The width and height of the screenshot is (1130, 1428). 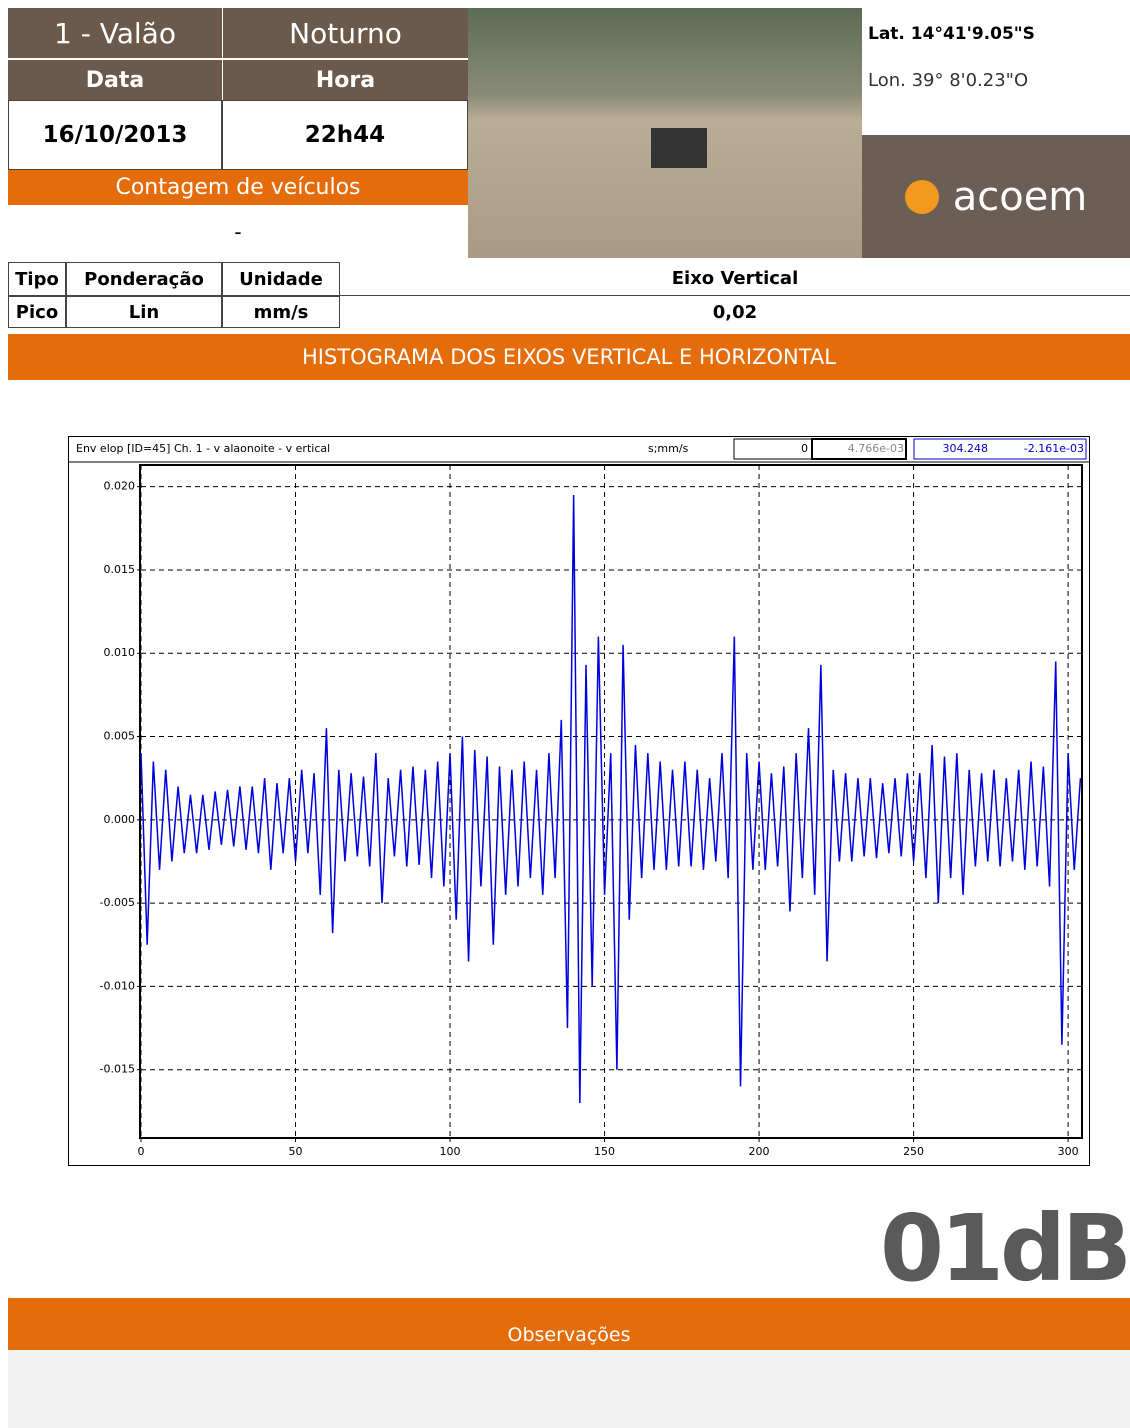 What do you see at coordinates (120, 736) in the screenshot?
I see `y-tick-label: 0.005` at bounding box center [120, 736].